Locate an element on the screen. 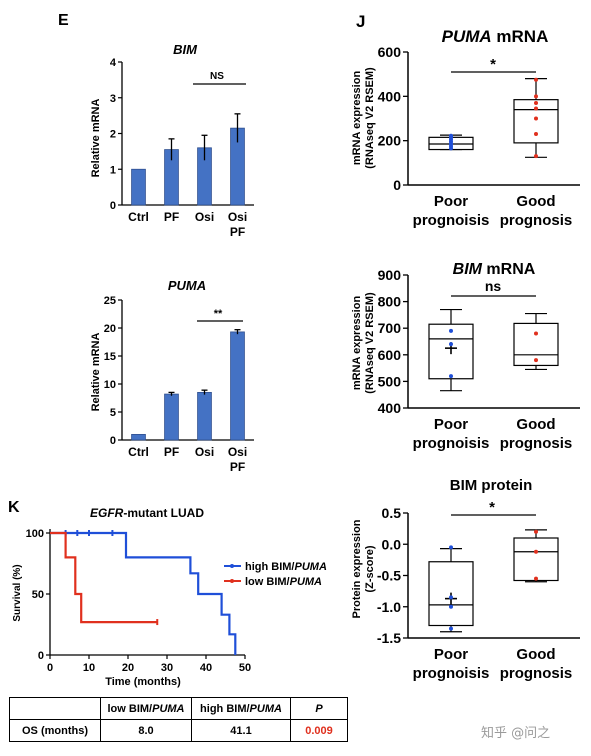 The width and height of the screenshot is (591, 756). km-xtick-label: 50 is located at coordinates (245, 668).